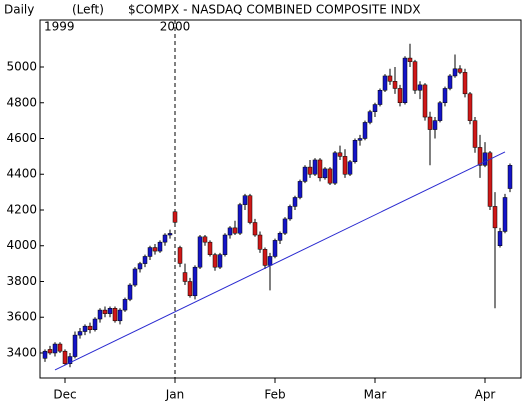 The image size is (529, 407). Describe the element at coordinates (59, 27) in the screenshot. I see `year-label: 1999` at that location.